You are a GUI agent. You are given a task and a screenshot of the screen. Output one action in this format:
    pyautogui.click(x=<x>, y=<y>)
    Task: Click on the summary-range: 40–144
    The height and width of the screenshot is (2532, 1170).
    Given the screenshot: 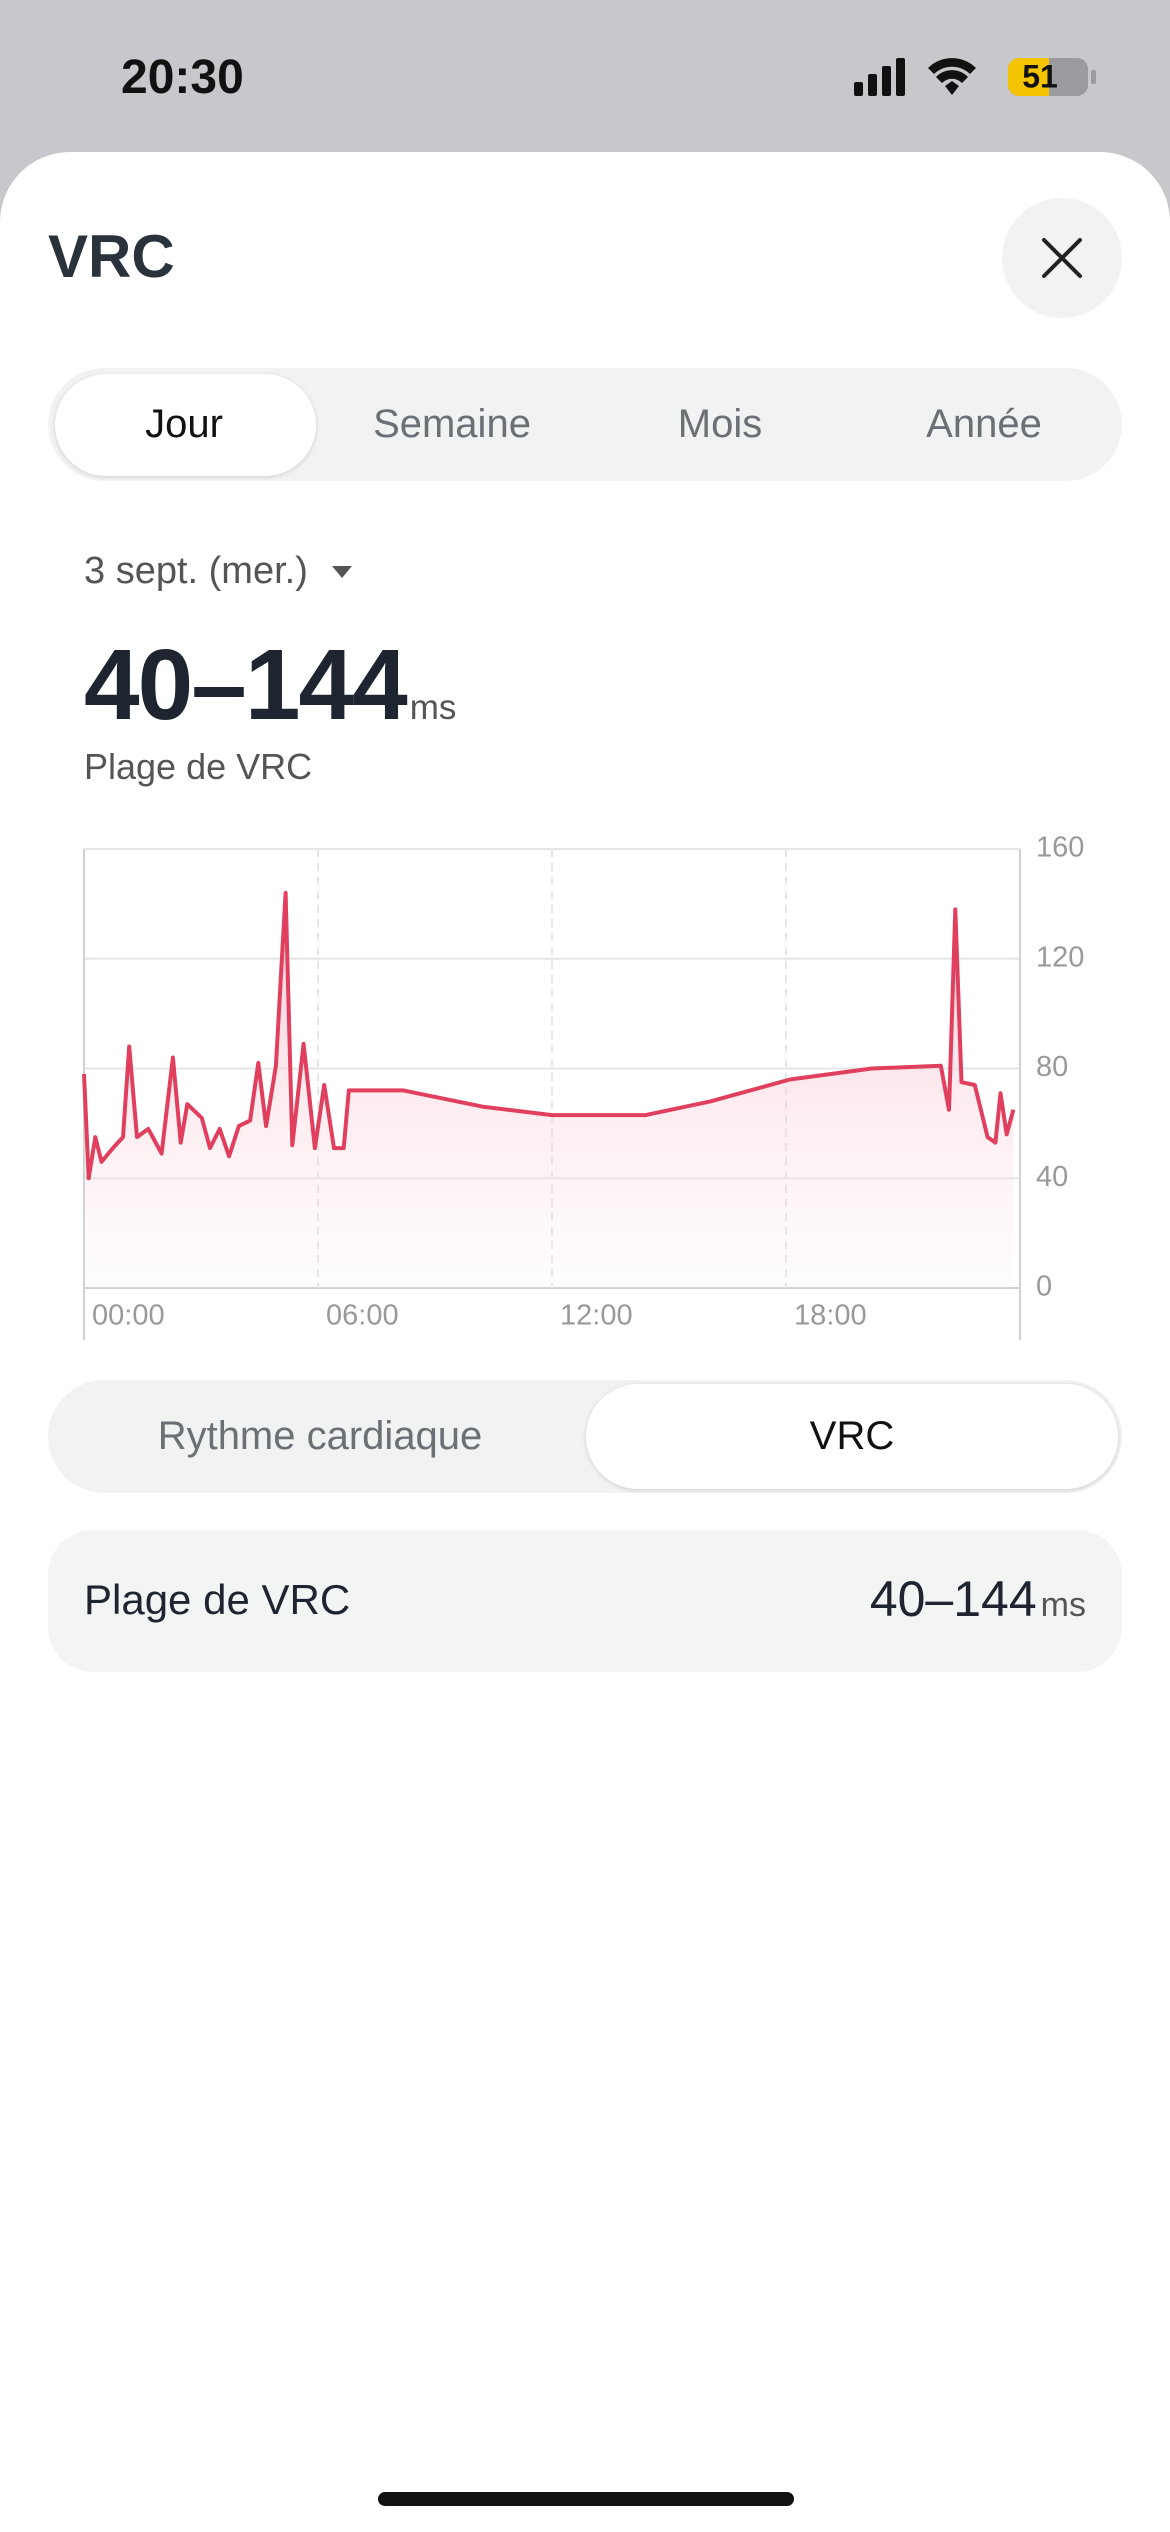 What is the action you would take?
    pyautogui.click(x=246, y=685)
    